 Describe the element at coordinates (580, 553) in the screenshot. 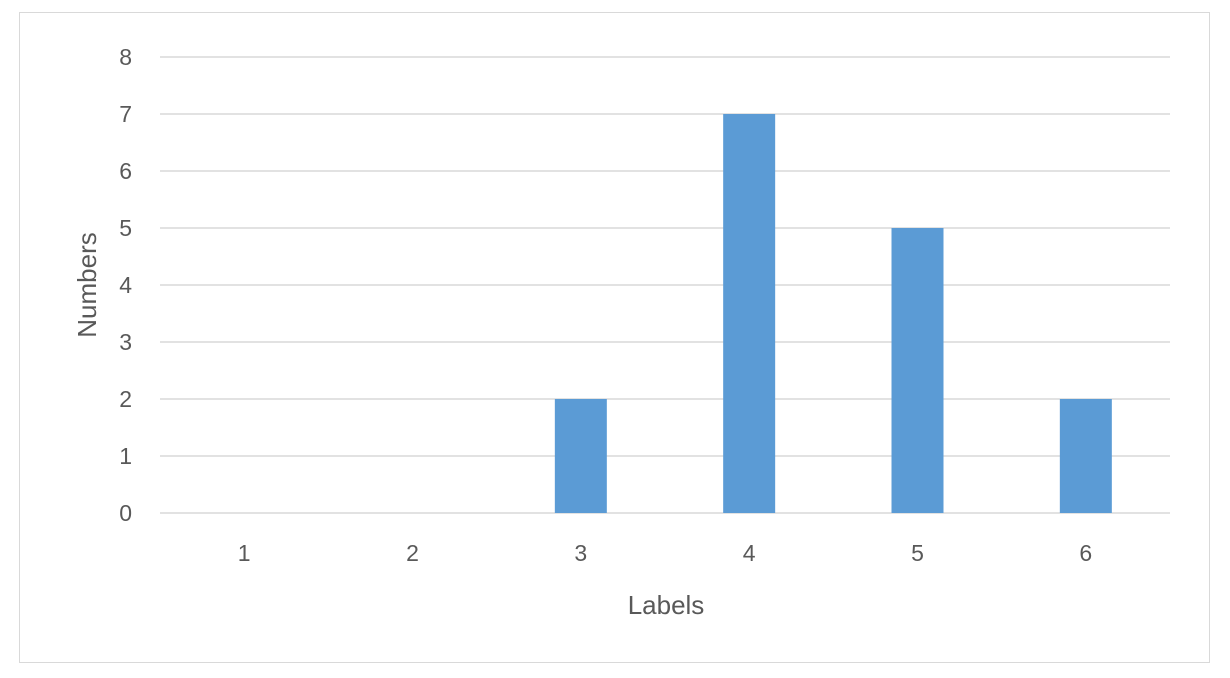

I see `x-tick-label: 3` at that location.